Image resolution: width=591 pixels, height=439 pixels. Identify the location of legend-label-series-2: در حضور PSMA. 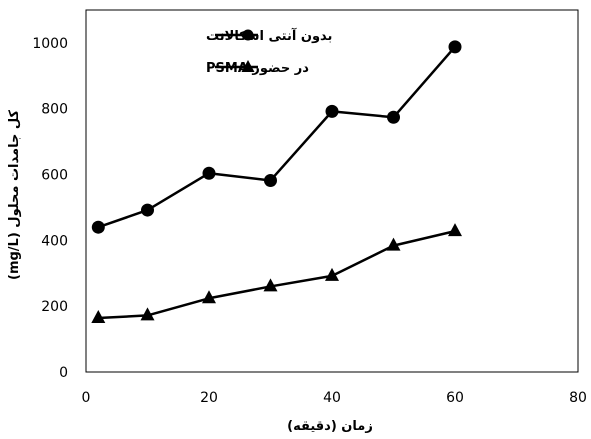
(257, 68).